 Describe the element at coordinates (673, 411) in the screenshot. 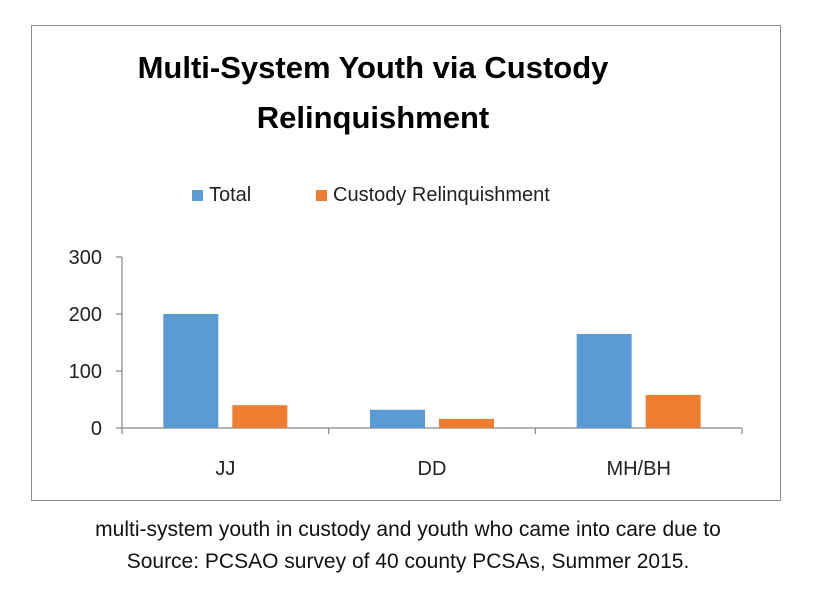

I see `bar-mh-bh-custody-relinquishment` at that location.